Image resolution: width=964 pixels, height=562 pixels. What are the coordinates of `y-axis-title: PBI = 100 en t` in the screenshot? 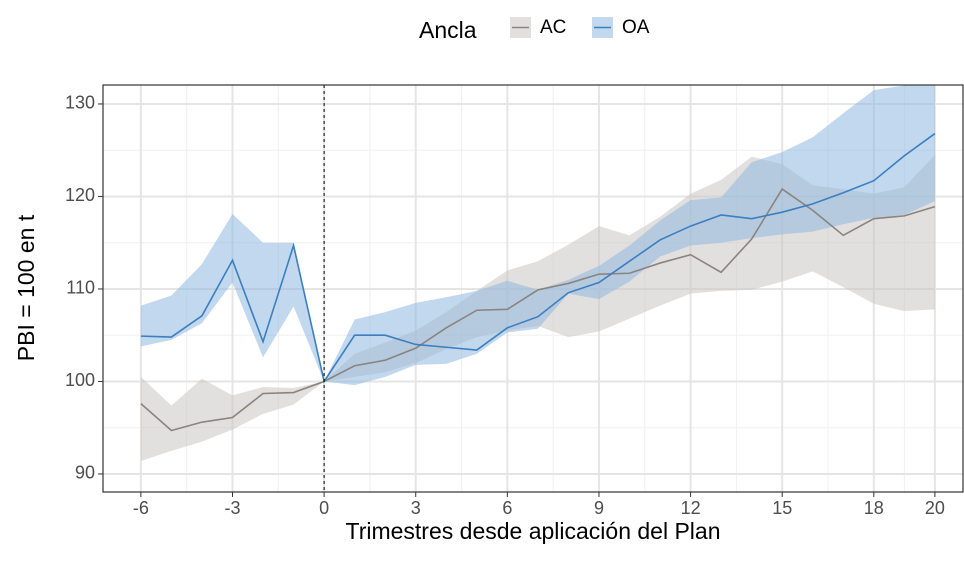 It's located at (26, 287).